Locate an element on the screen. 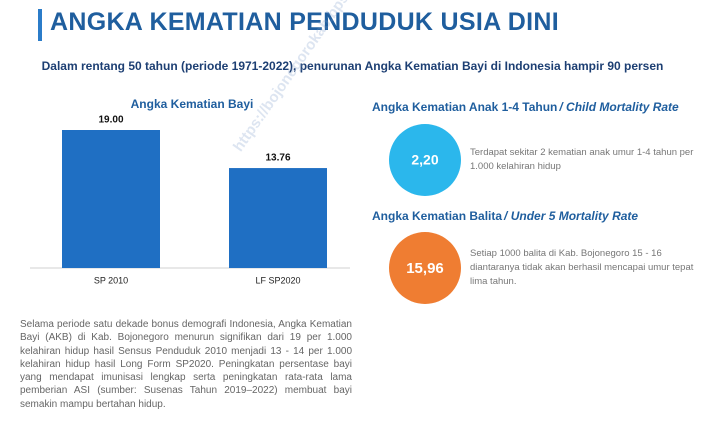  indicator-title: Angka Kematian Balita is located at coordinates (437, 216).